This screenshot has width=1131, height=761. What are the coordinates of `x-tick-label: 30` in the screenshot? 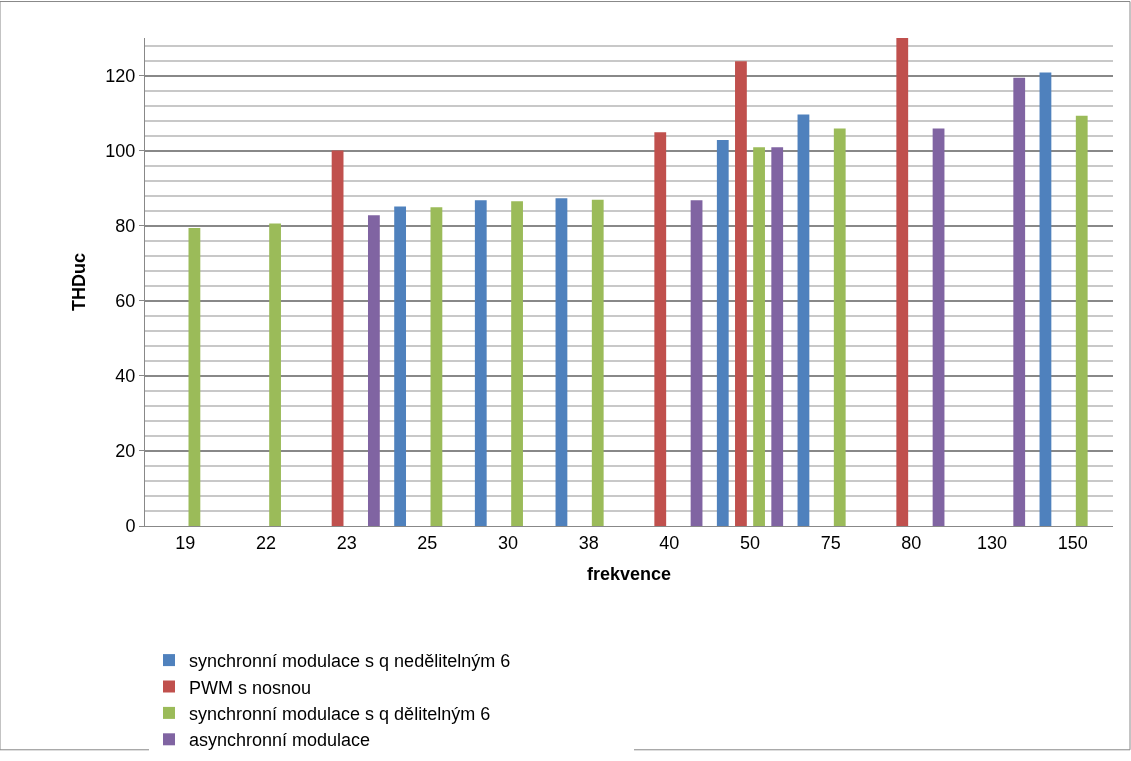 It's located at (508, 542).